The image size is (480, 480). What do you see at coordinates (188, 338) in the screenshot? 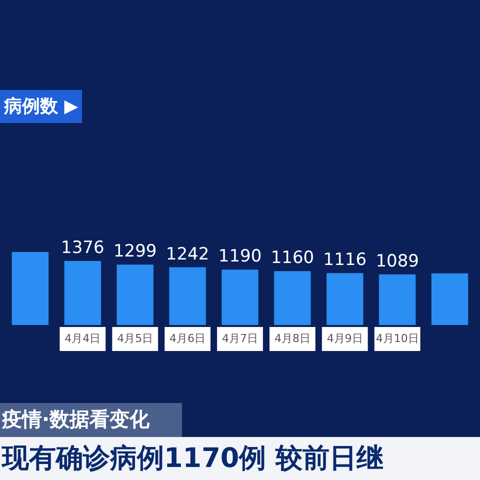
I see `x-tick-label: 4月6日` at bounding box center [188, 338].